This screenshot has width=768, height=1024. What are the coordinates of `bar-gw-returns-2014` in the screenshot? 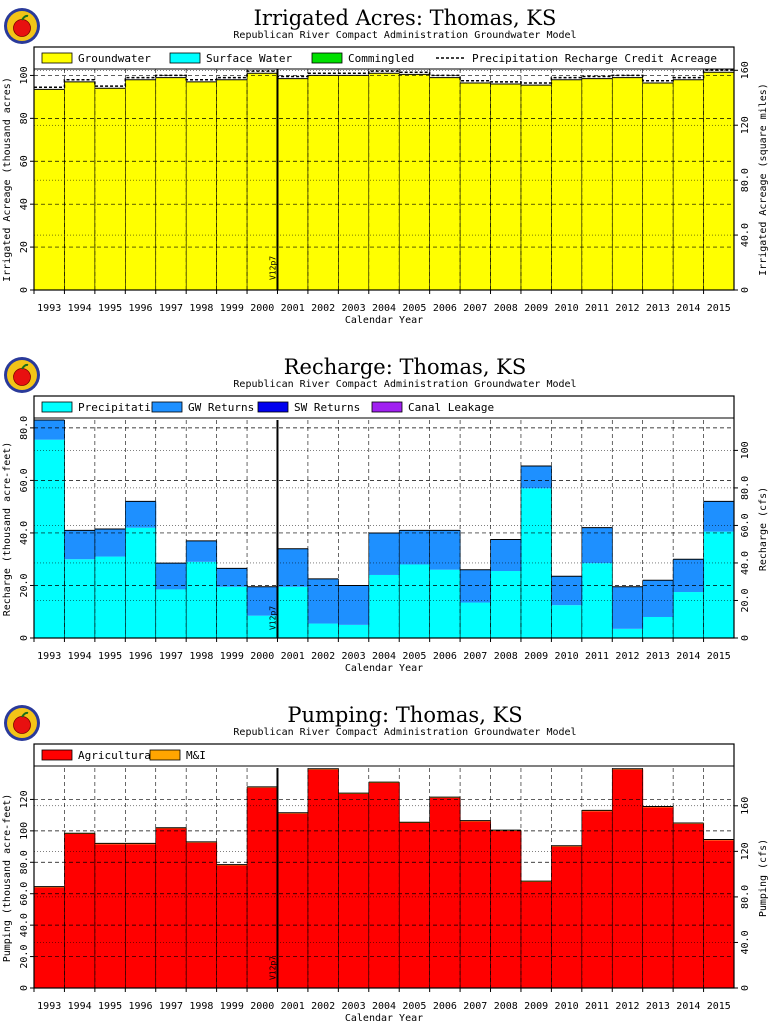 It's located at (689, 576).